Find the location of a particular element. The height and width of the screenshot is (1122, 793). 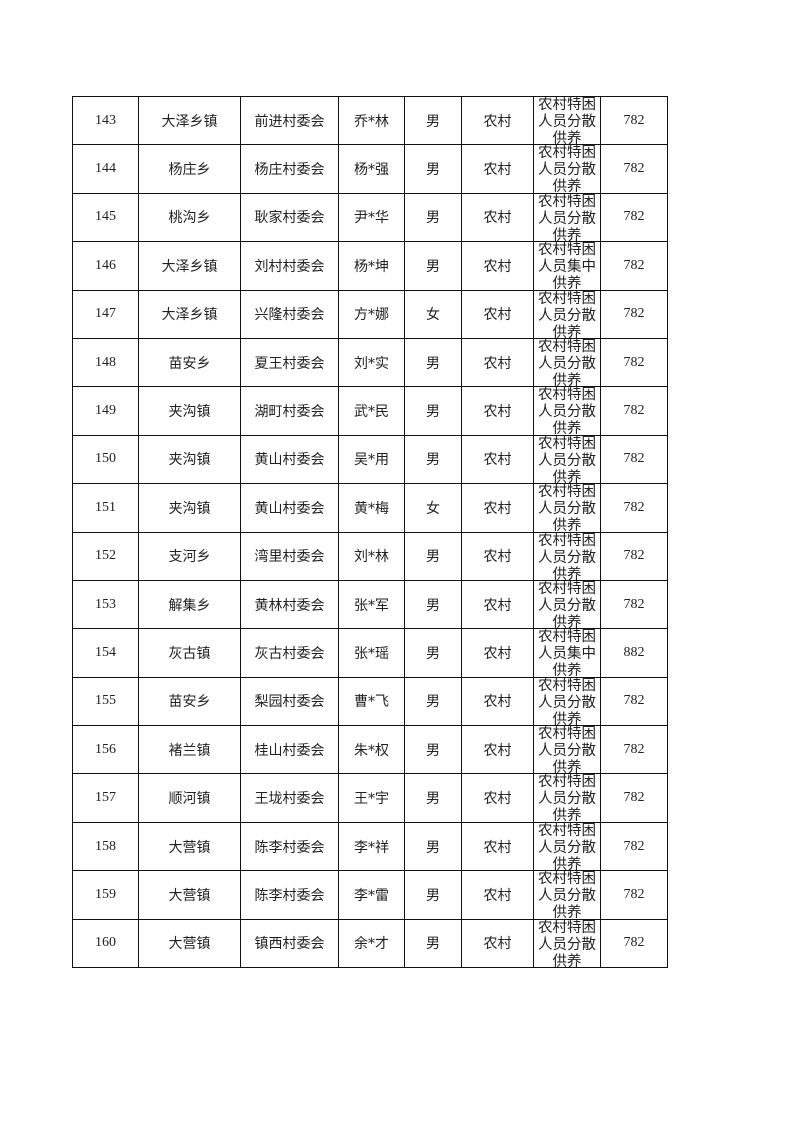

name-cell: 张*瑶 is located at coordinates (371, 653).